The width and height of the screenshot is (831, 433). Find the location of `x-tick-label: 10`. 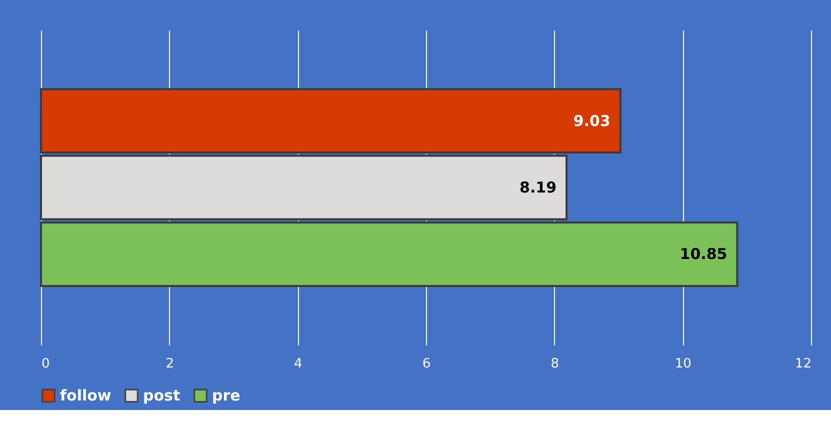

x-tick-label: 10 is located at coordinates (683, 364).